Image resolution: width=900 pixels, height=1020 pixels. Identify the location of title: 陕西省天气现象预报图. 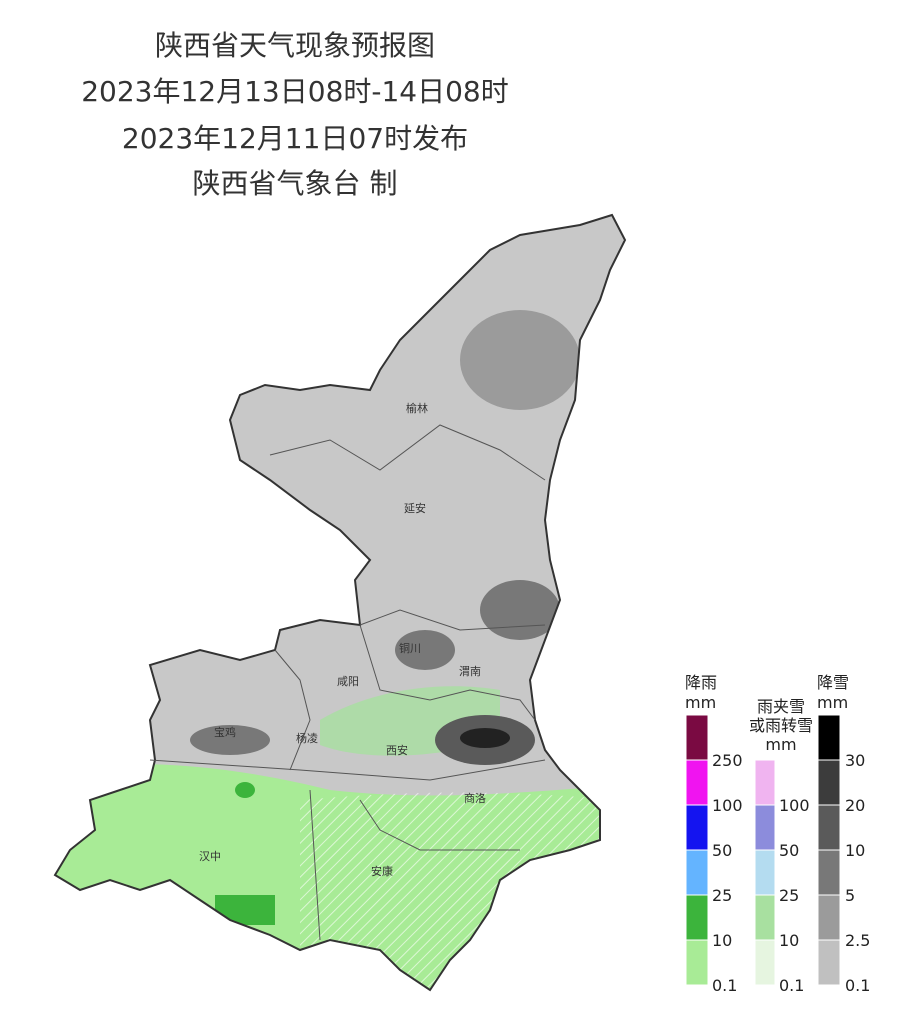
(295, 45).